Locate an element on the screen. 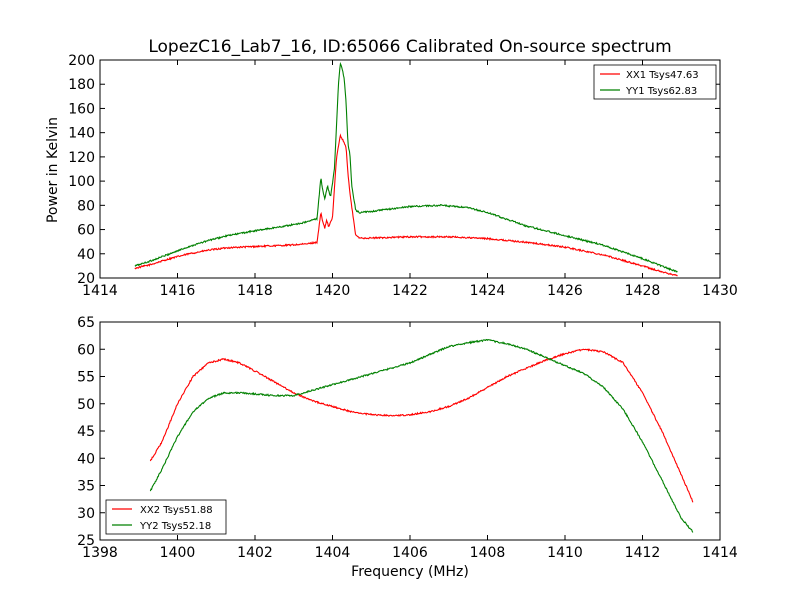 This screenshot has width=800, height=600. top-chart-y-tick-label: 200 is located at coordinates (81, 61).